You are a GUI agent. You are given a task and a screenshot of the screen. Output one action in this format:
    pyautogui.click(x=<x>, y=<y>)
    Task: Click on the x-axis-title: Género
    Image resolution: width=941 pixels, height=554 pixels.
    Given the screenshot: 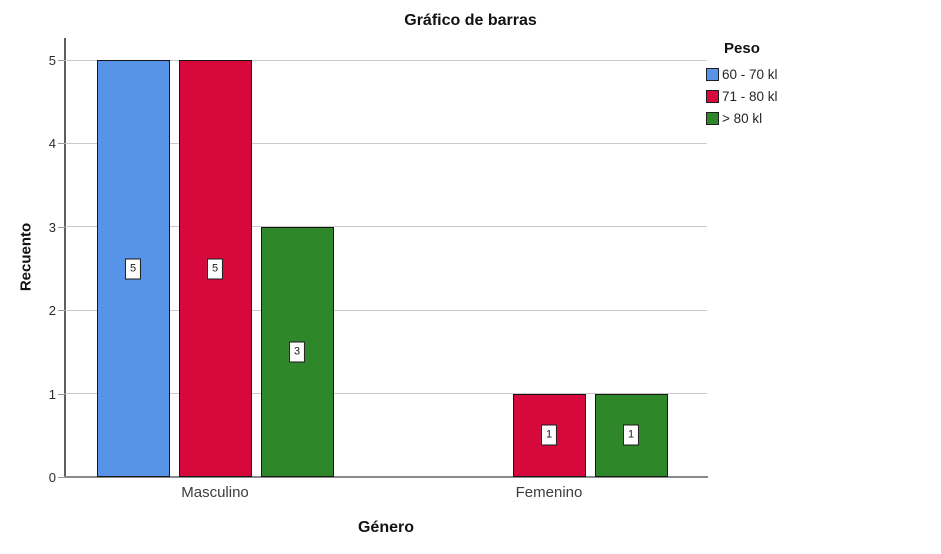 What is the action you would take?
    pyautogui.click(x=385, y=527)
    